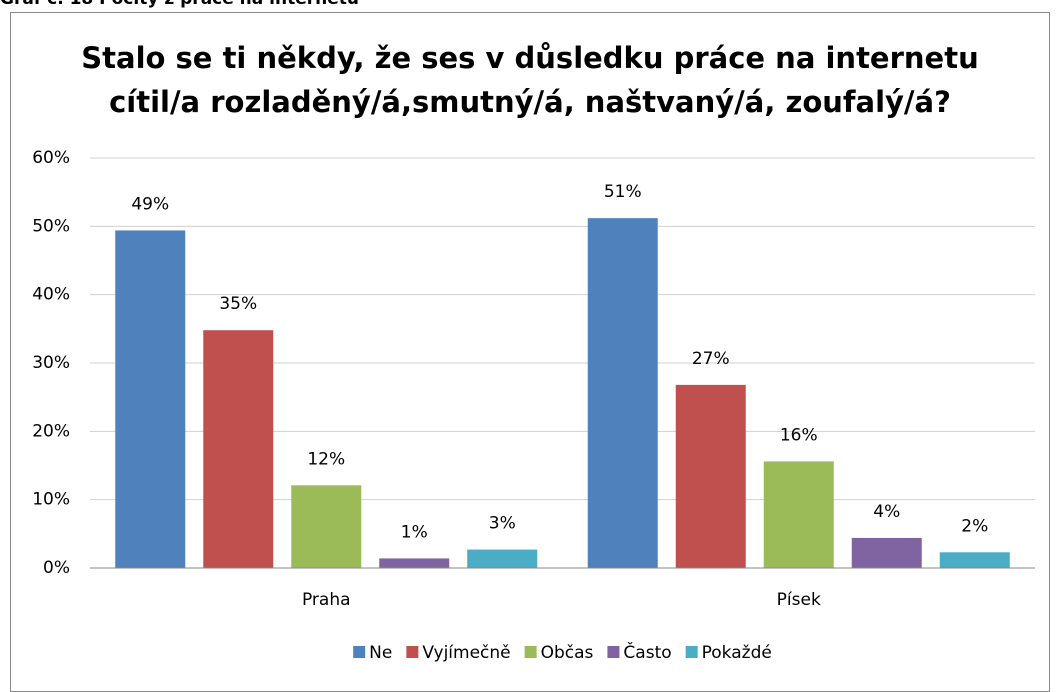 The height and width of the screenshot is (692, 1056). What do you see at coordinates (51, 158) in the screenshot?
I see `y-tick-label: 60%` at bounding box center [51, 158].